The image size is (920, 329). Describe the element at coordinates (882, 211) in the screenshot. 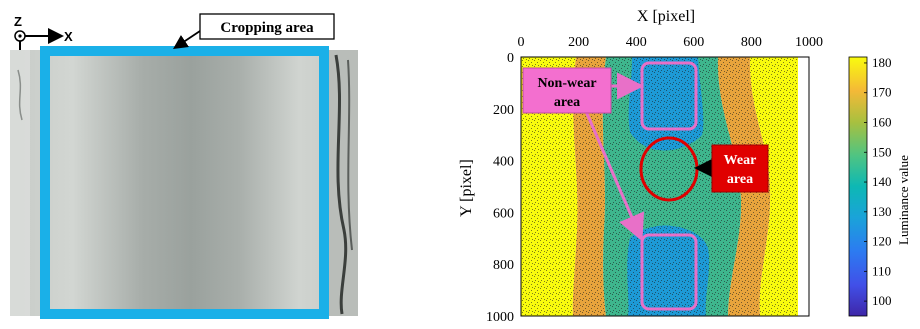

I see `colorbar-tick-label-130: 130` at that location.